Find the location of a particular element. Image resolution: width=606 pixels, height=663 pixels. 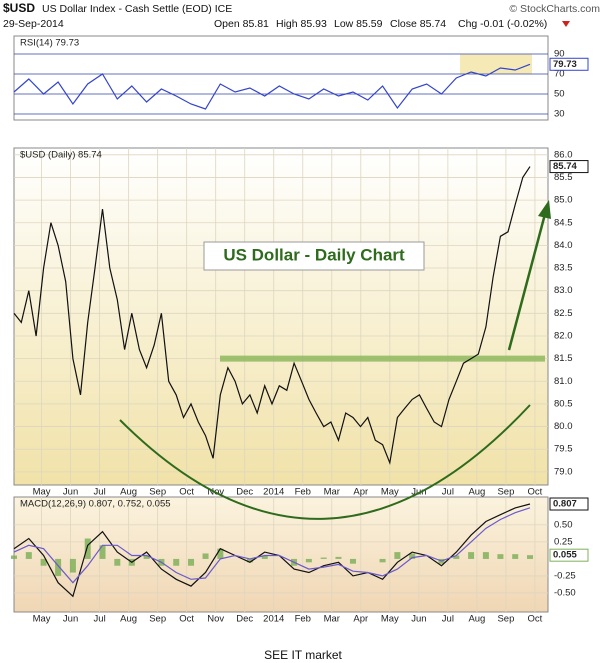

source: © StockCharts.com is located at coordinates (554, 9).